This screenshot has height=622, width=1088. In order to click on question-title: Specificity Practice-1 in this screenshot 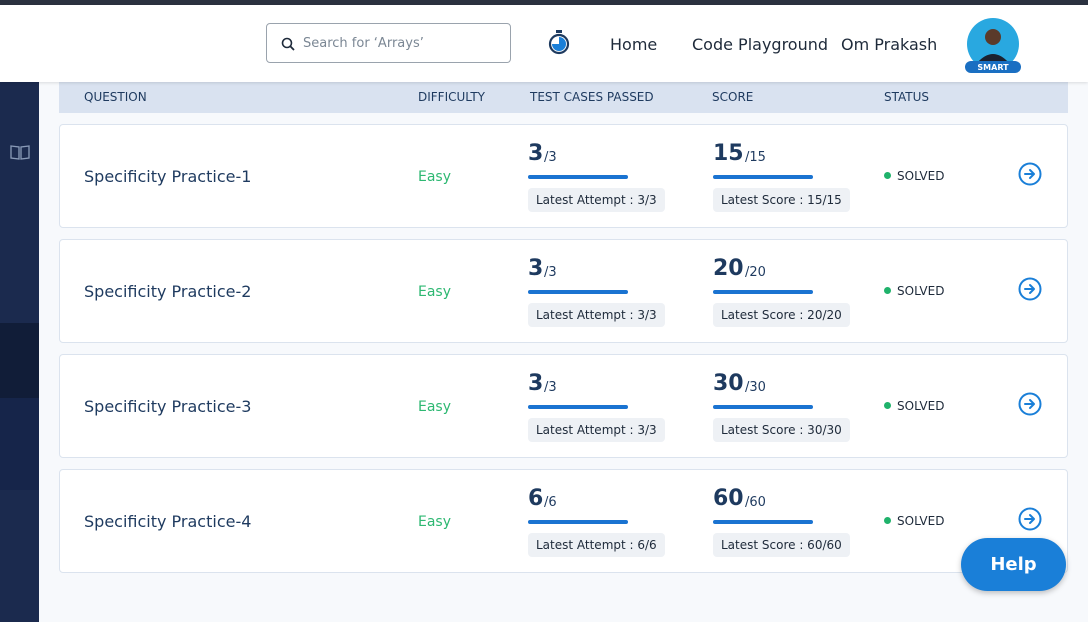, I will do `click(168, 176)`.